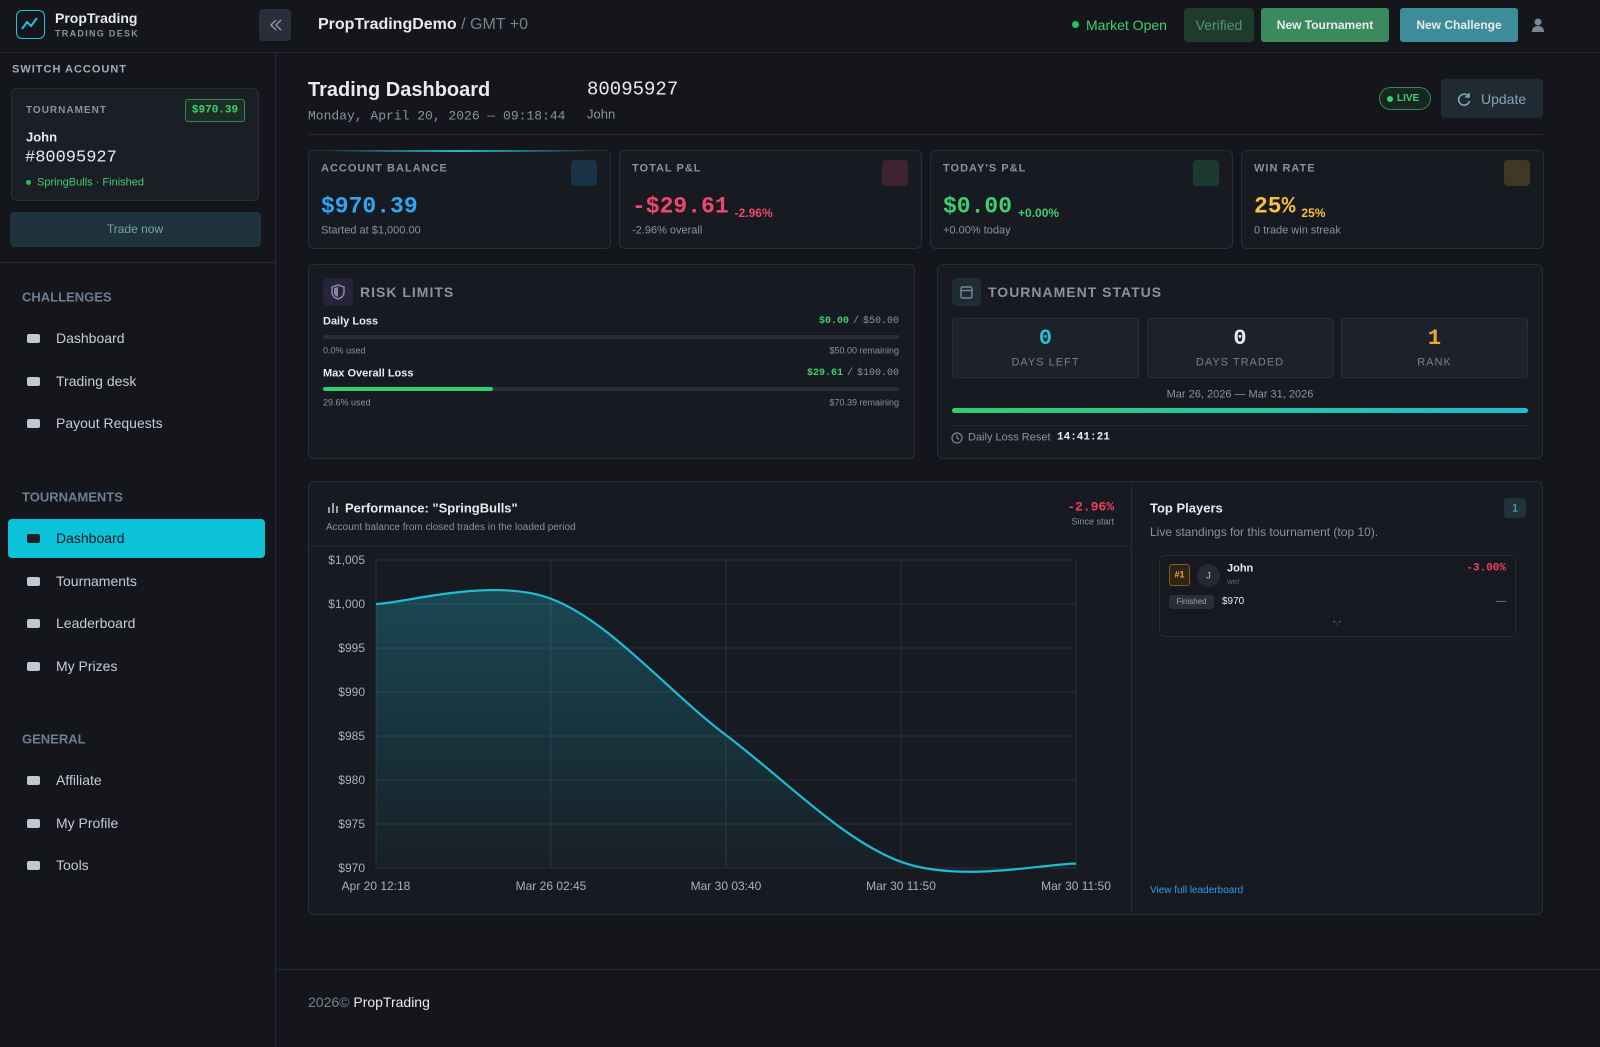  What do you see at coordinates (79, 780) in the screenshot?
I see `nav-item: Affiliate` at bounding box center [79, 780].